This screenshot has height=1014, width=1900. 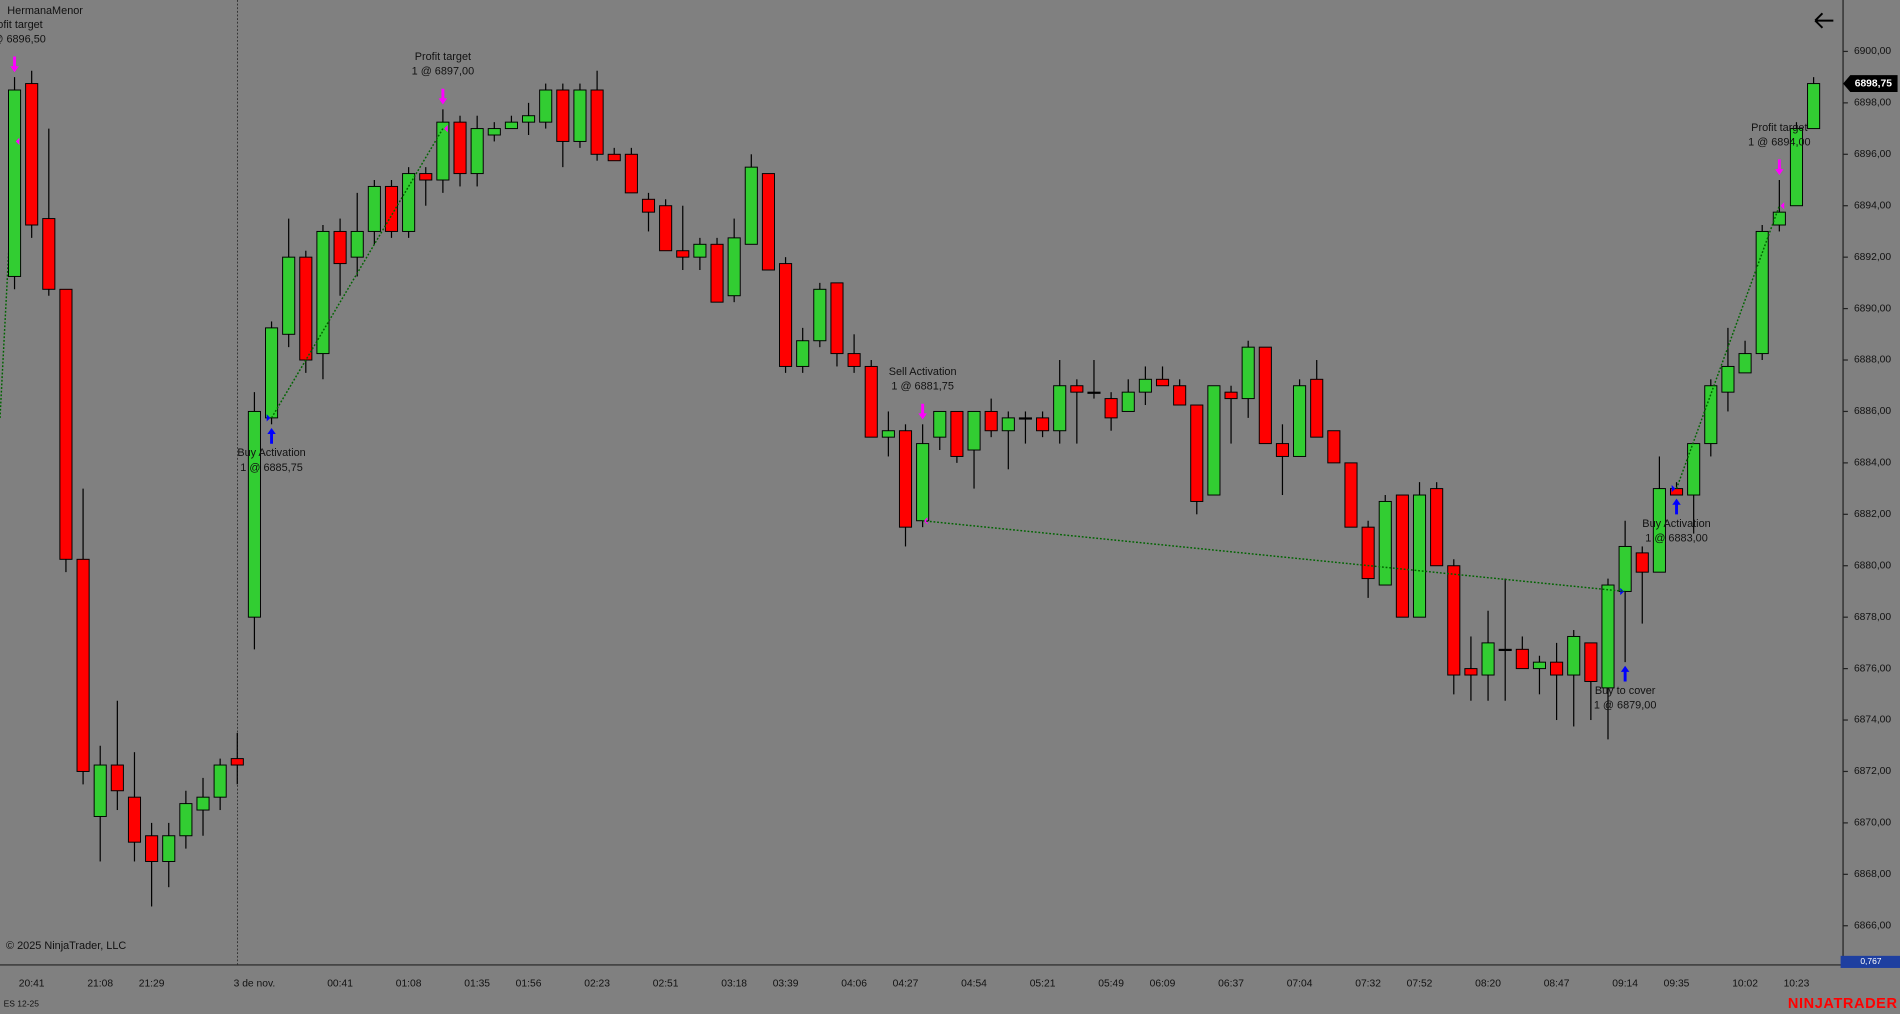 What do you see at coordinates (1872, 617) in the screenshot?
I see `y-tick-label: 6878,00` at bounding box center [1872, 617].